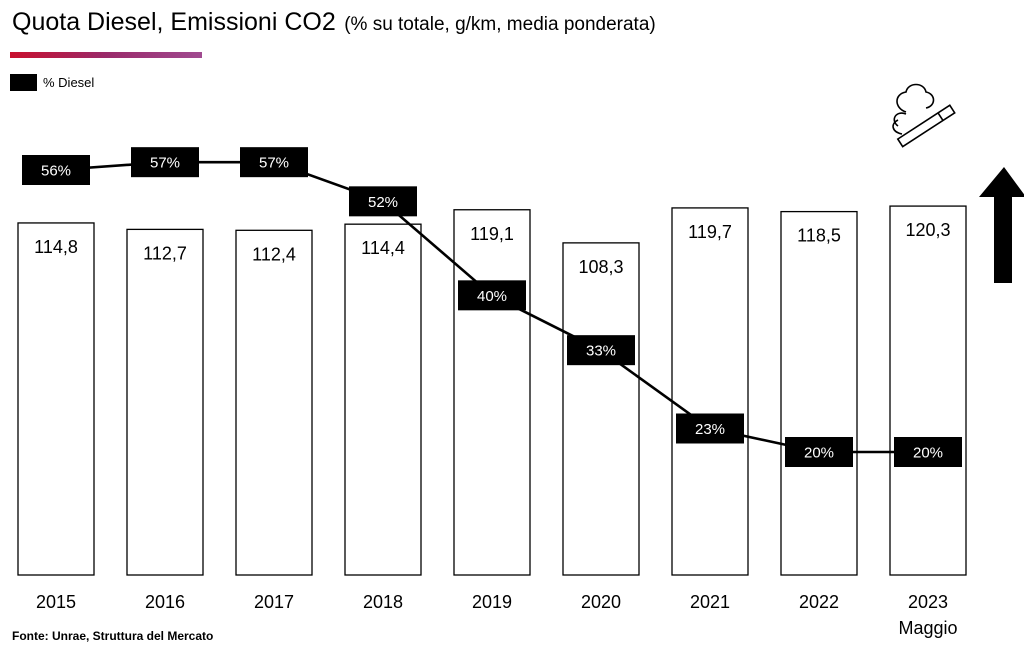 The height and width of the screenshot is (648, 1024). Describe the element at coordinates (165, 602) in the screenshot. I see `x-tick-label-2016: 2016` at that location.